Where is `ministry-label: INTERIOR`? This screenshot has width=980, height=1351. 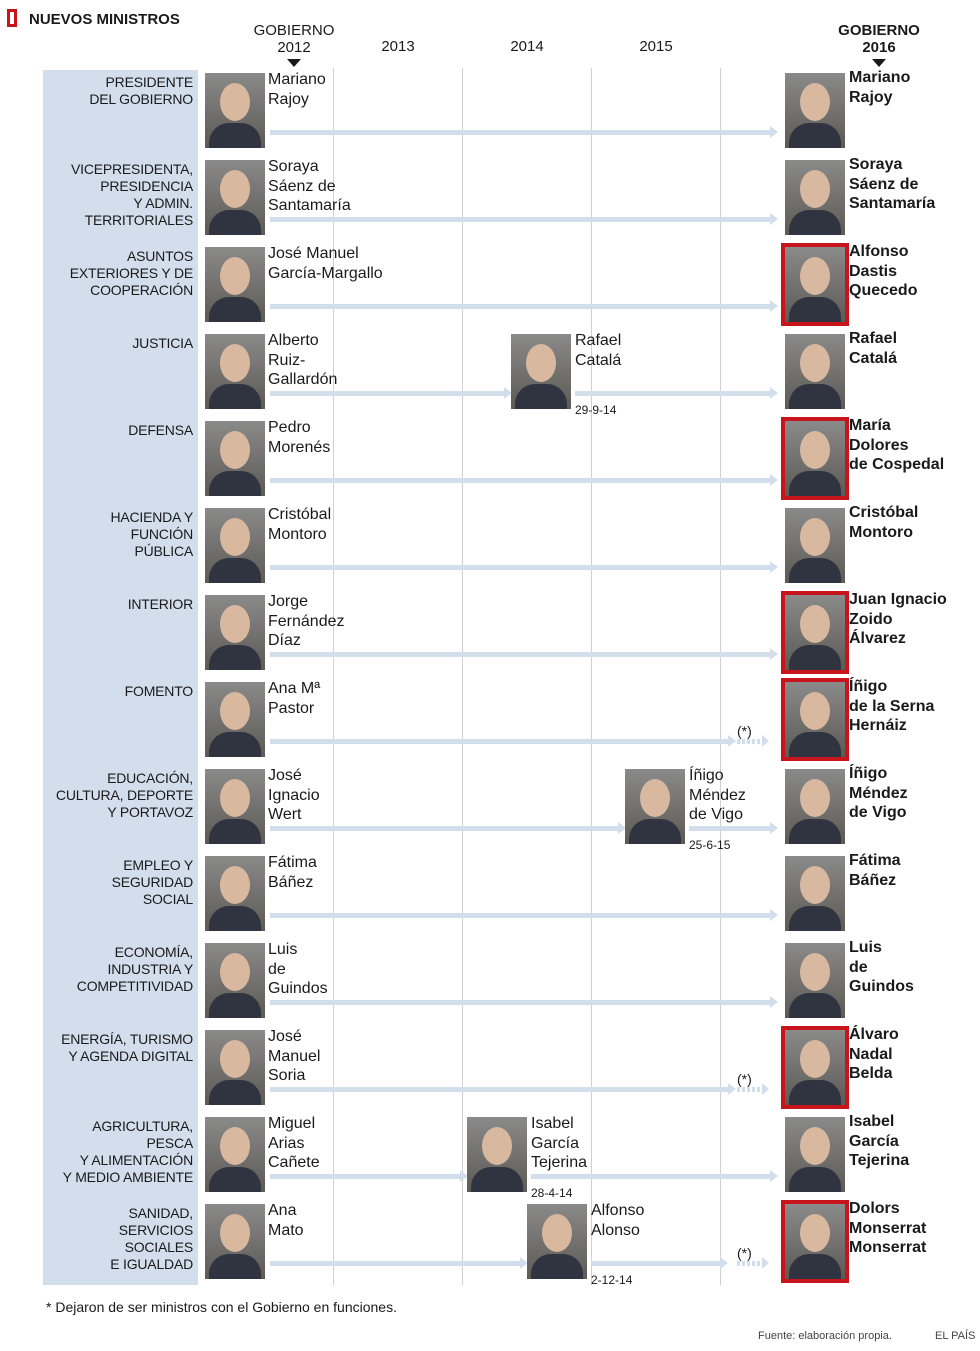
ministry-label: INTERIOR is located at coordinates (160, 604).